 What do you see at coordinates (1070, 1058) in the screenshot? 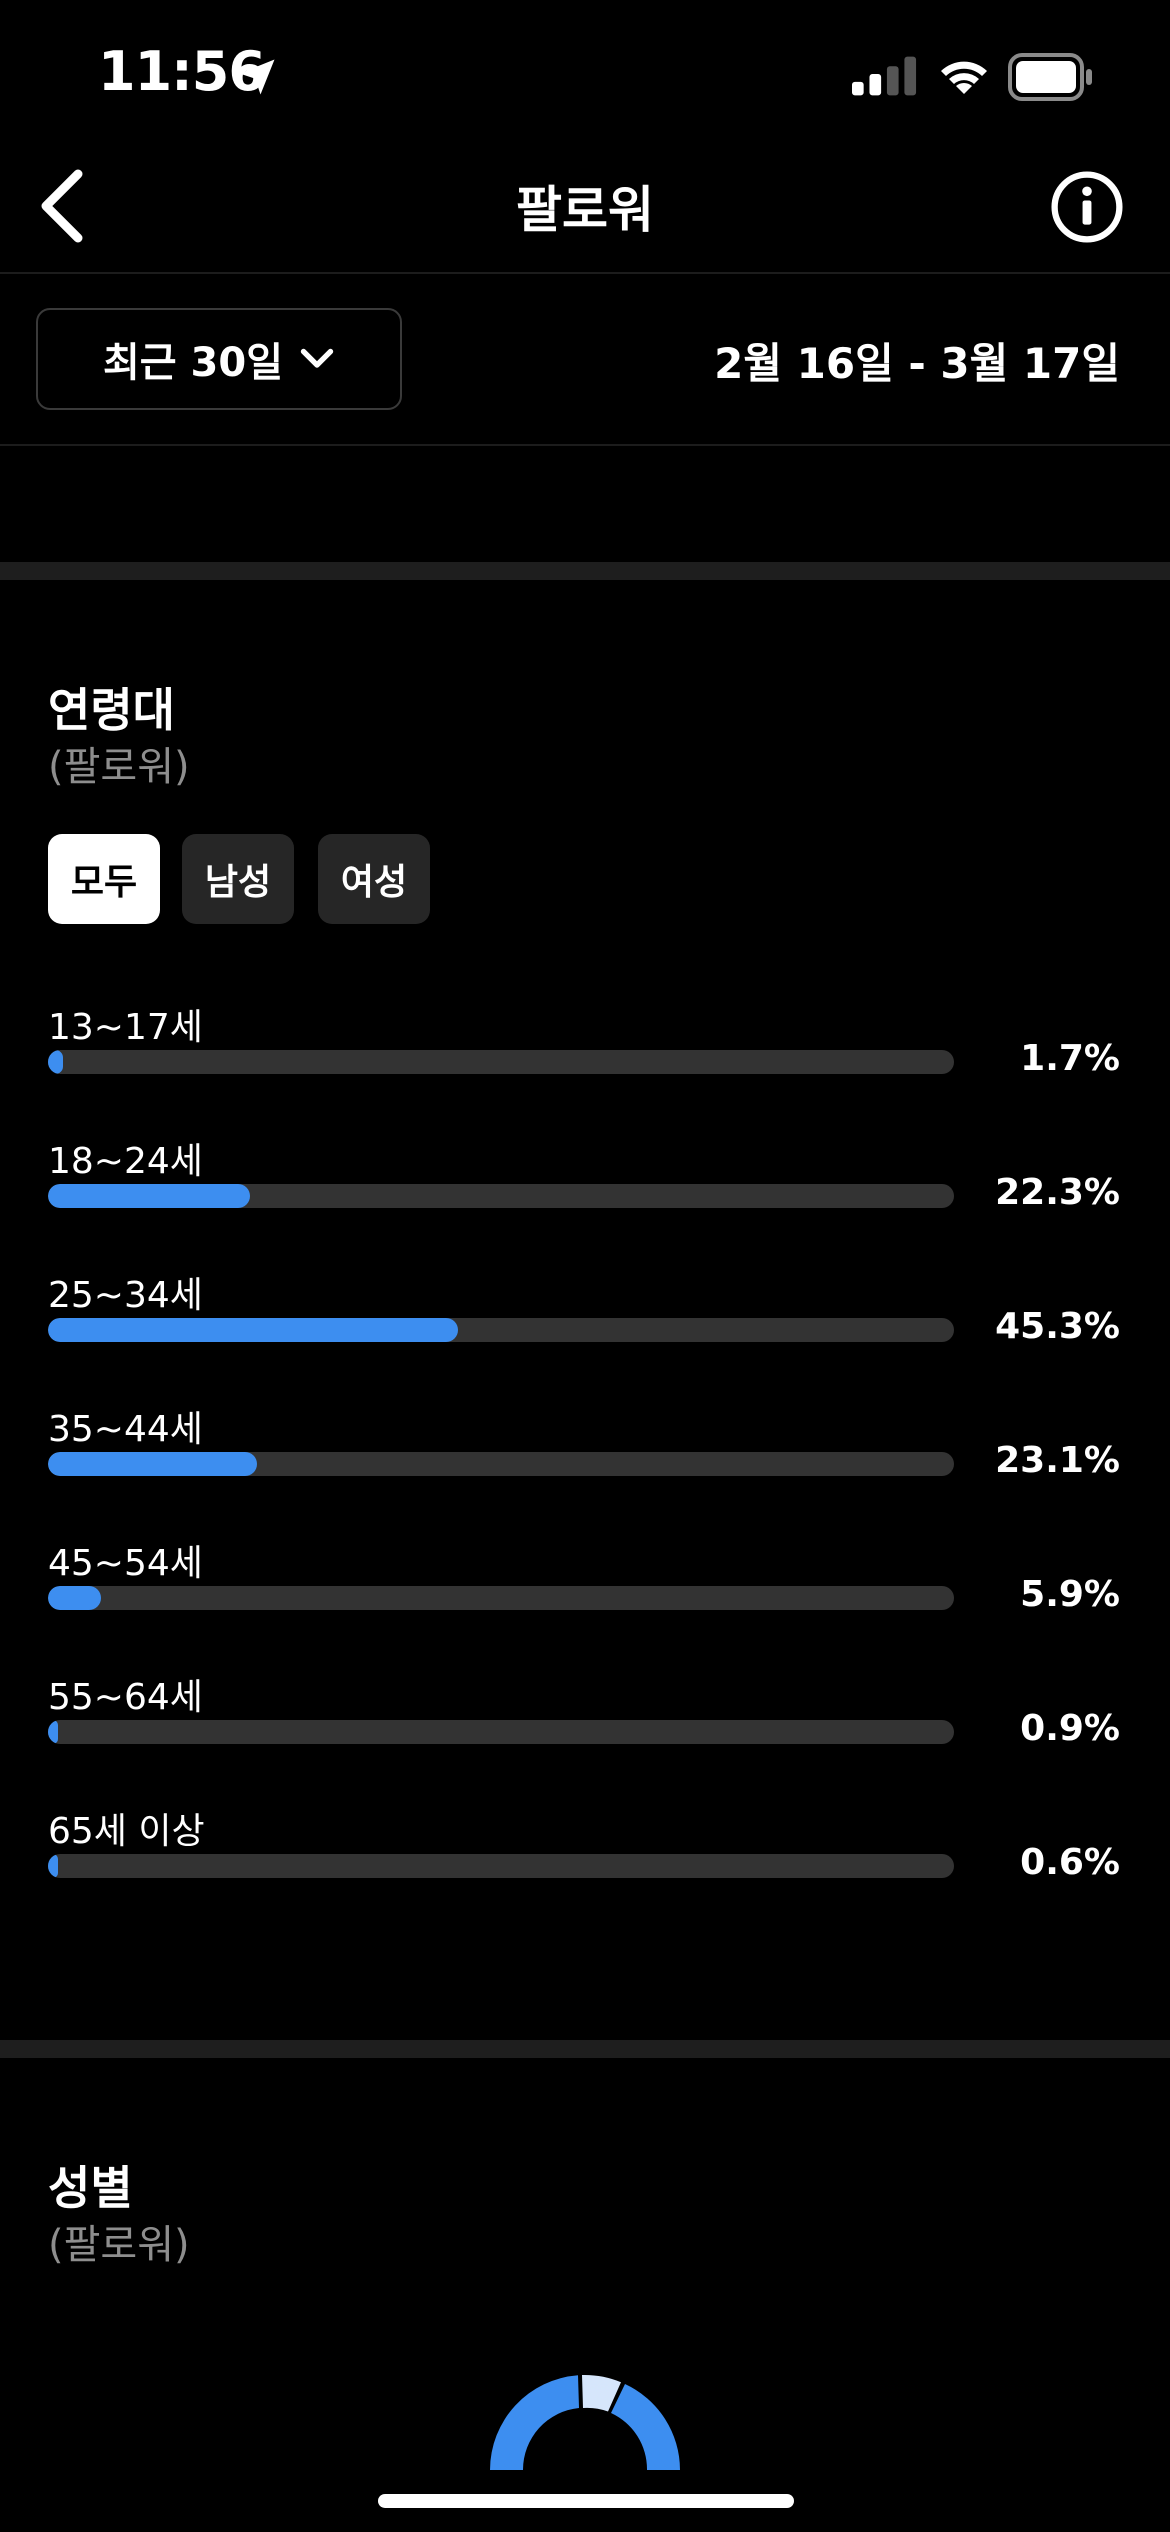
I see `age-percent: 1.7%` at bounding box center [1070, 1058].